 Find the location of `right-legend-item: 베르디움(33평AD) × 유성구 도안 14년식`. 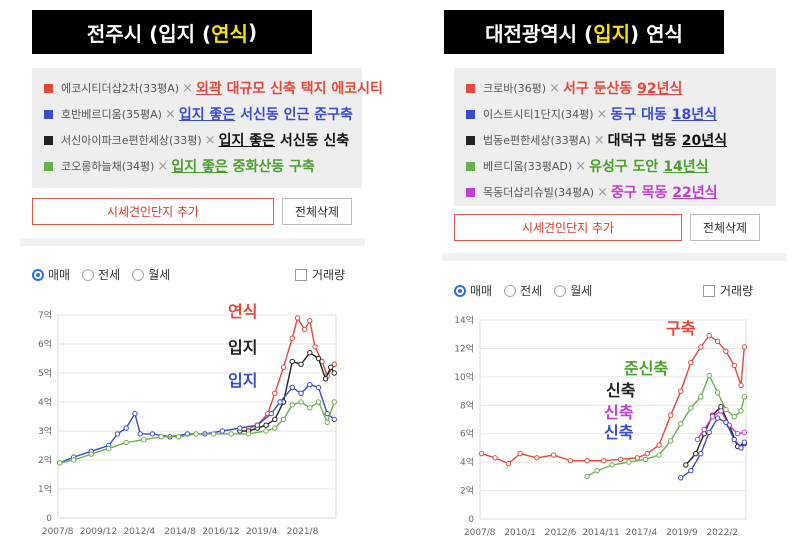

right-legend-item: 베르디움(33평AD) × 유성구 도안 14년식 is located at coordinates (587, 166).